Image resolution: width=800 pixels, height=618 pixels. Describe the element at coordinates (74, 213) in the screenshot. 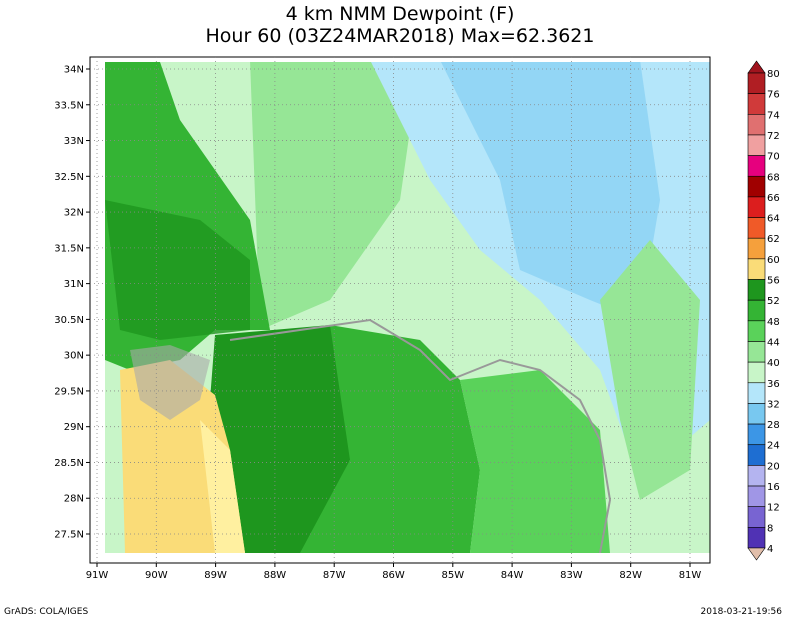

I see `lat-label: 32N` at that location.